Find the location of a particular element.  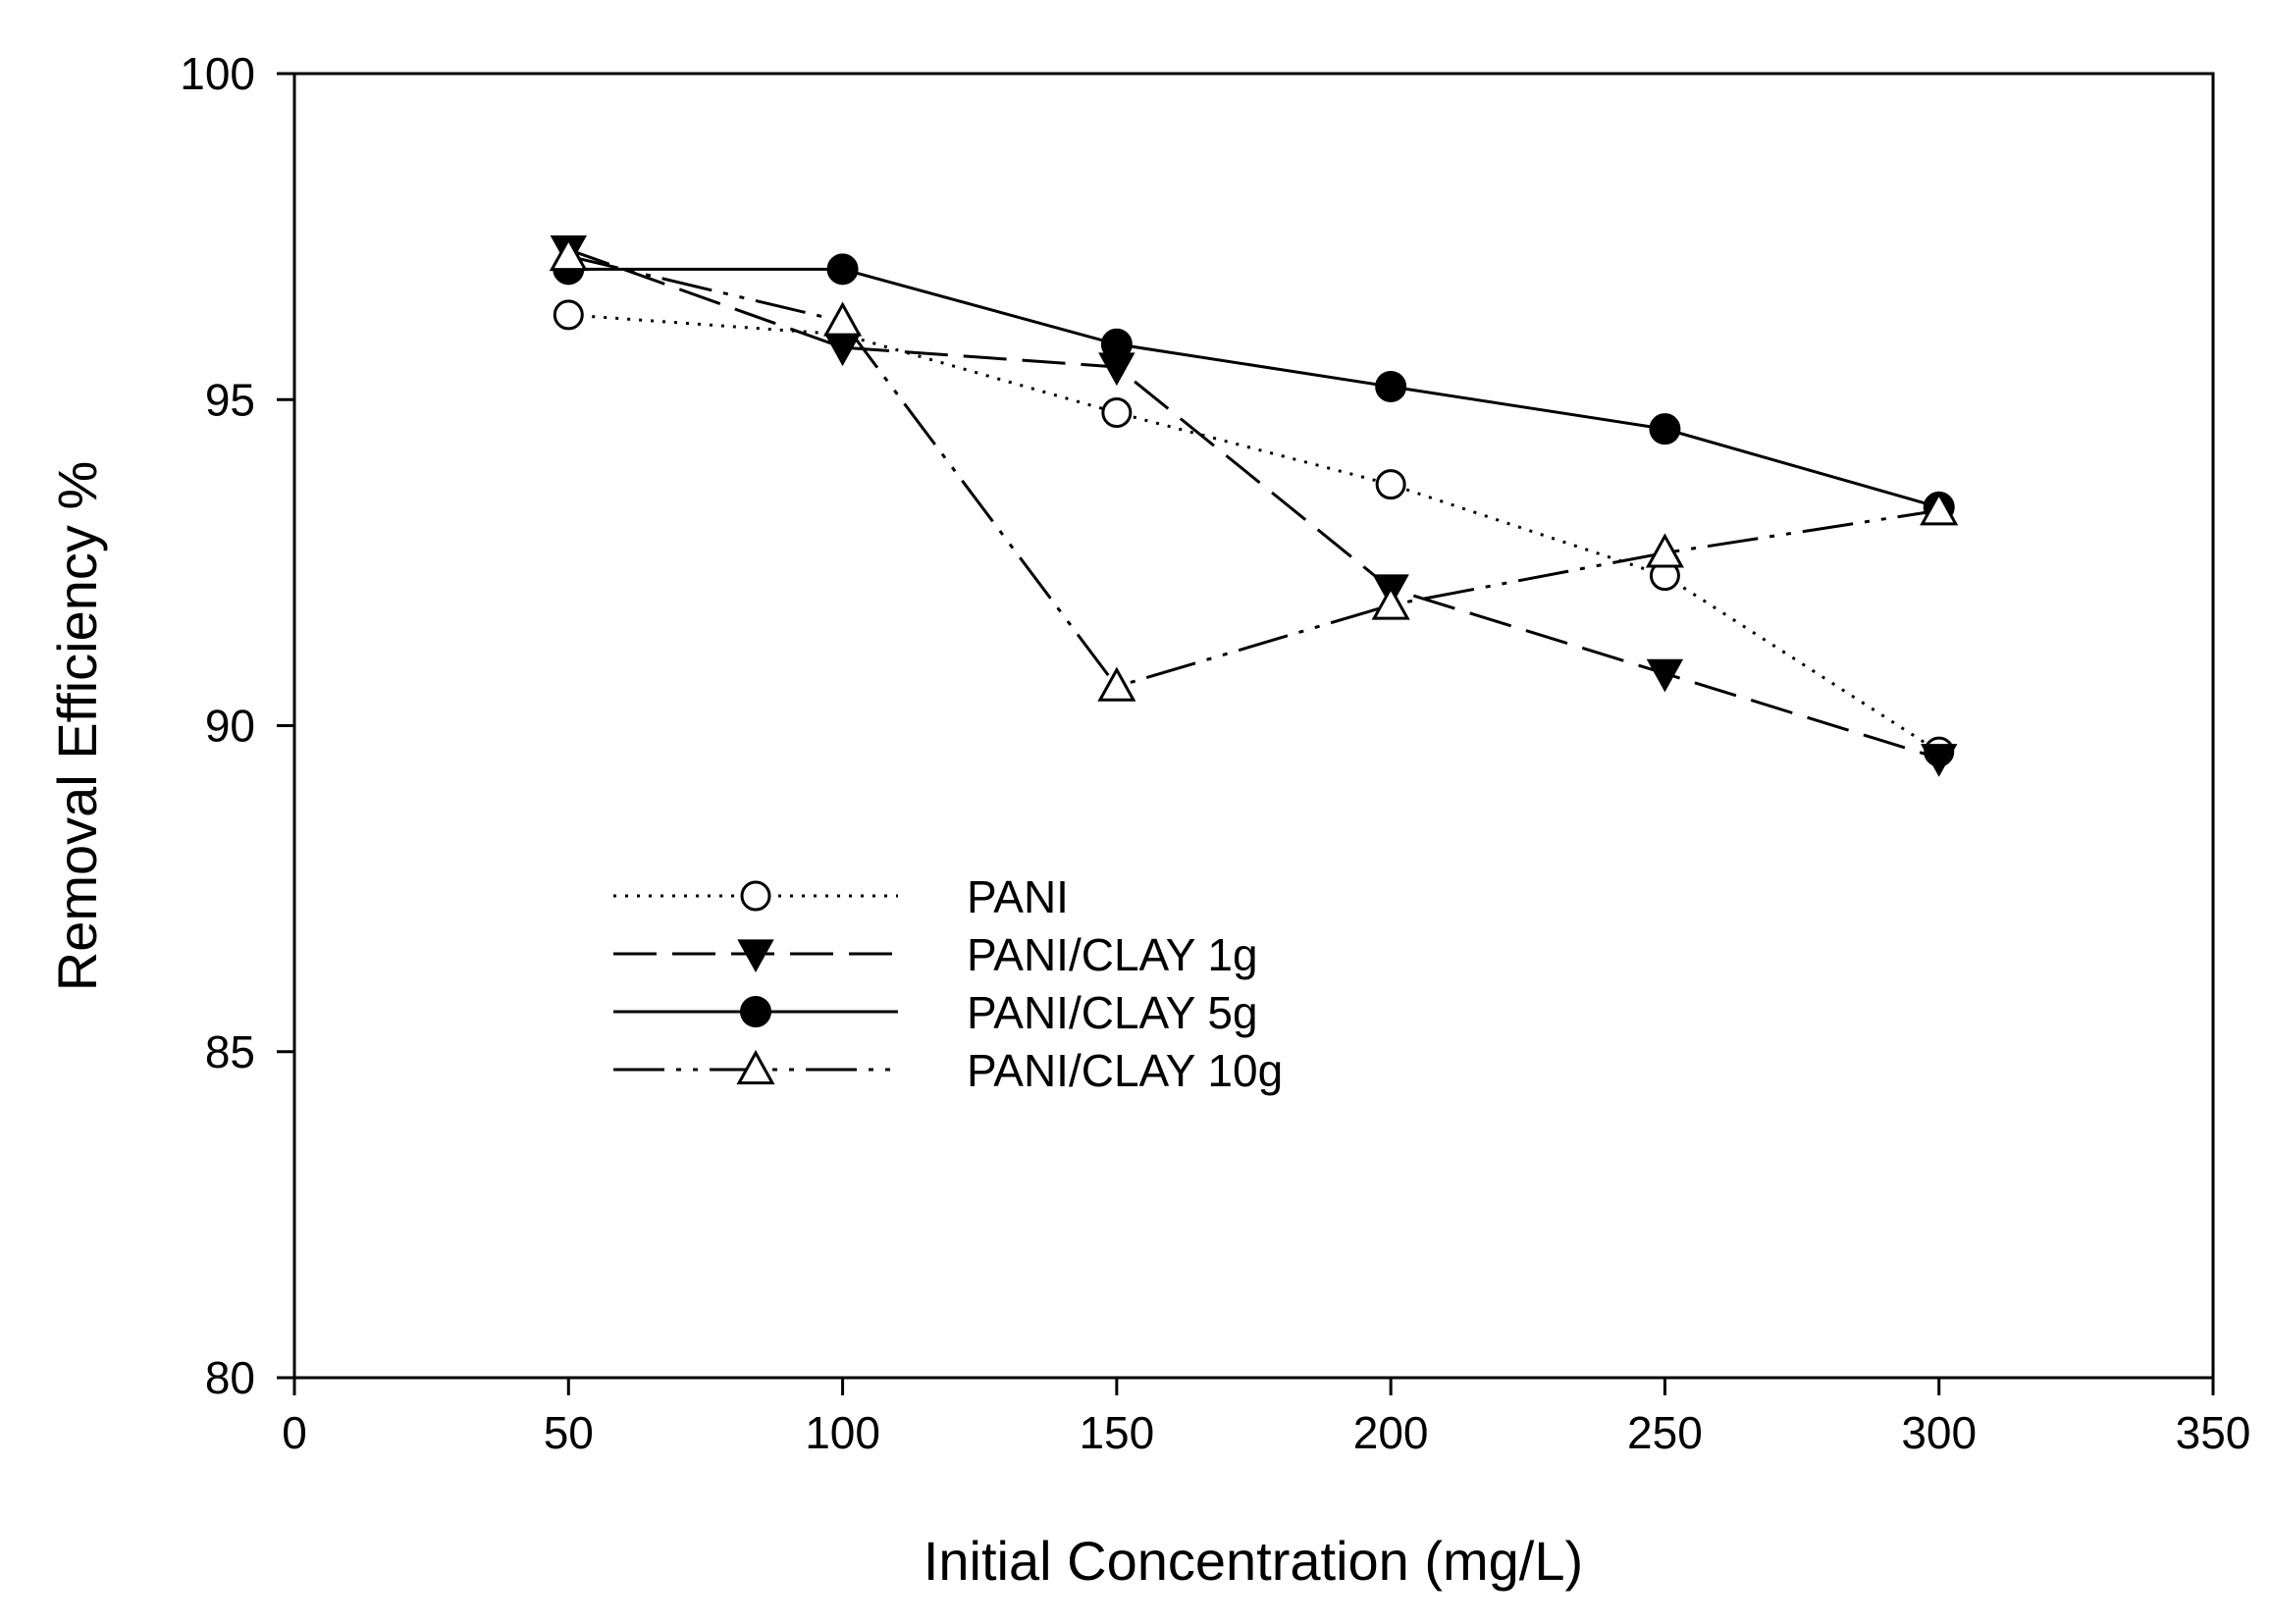

y-tick-label: 95 is located at coordinates (230, 399).